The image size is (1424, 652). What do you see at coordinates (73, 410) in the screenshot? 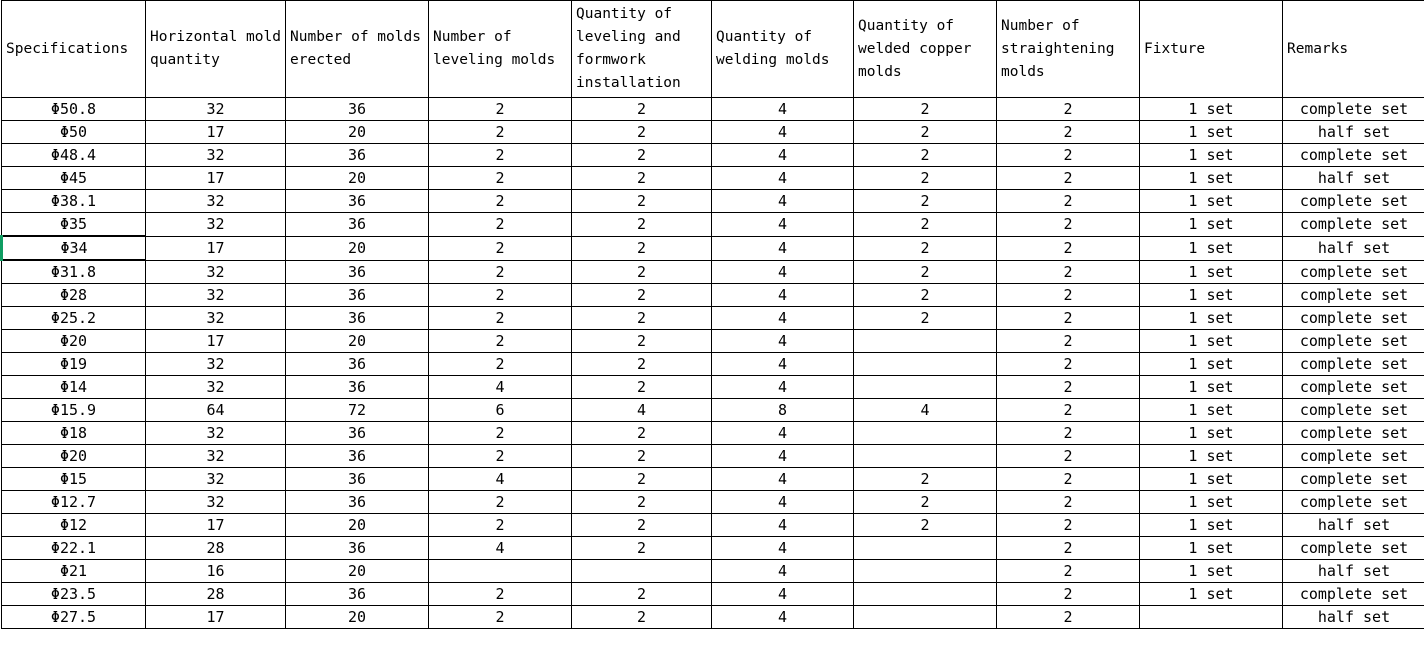
I see `spec-cell: Φ15.9` at bounding box center [73, 410].